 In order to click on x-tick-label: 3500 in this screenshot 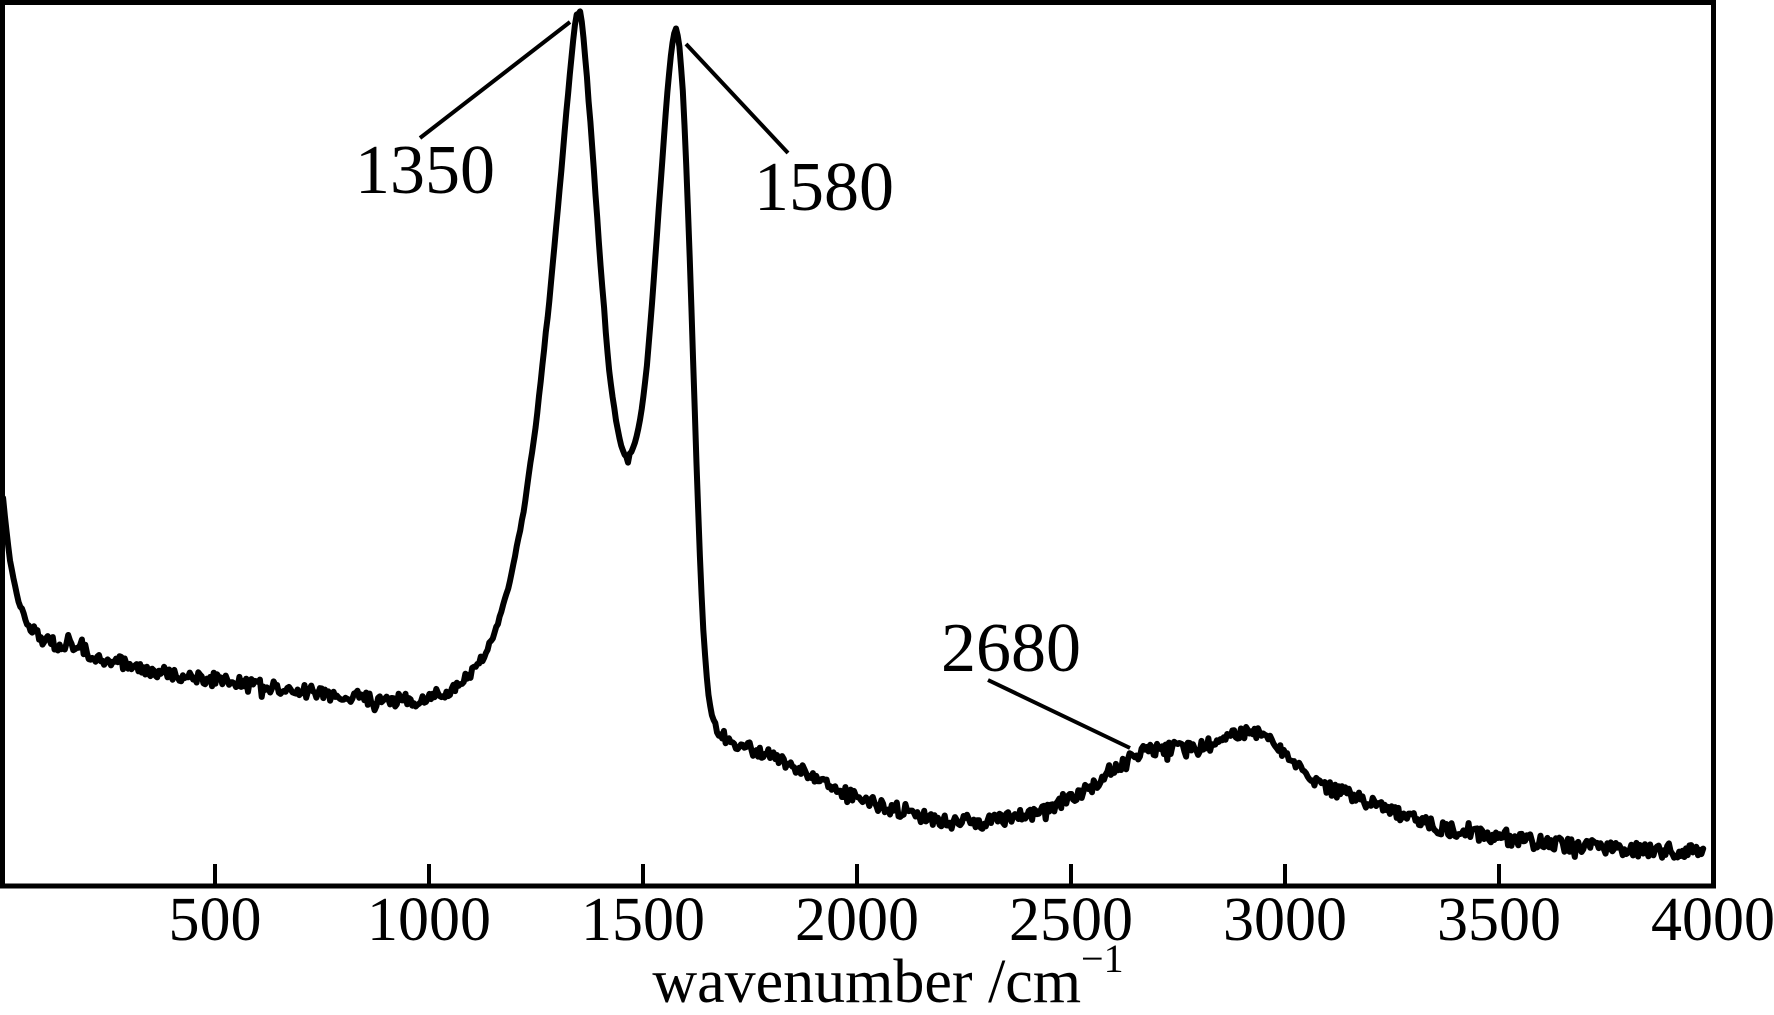, I will do `click(1499, 920)`.